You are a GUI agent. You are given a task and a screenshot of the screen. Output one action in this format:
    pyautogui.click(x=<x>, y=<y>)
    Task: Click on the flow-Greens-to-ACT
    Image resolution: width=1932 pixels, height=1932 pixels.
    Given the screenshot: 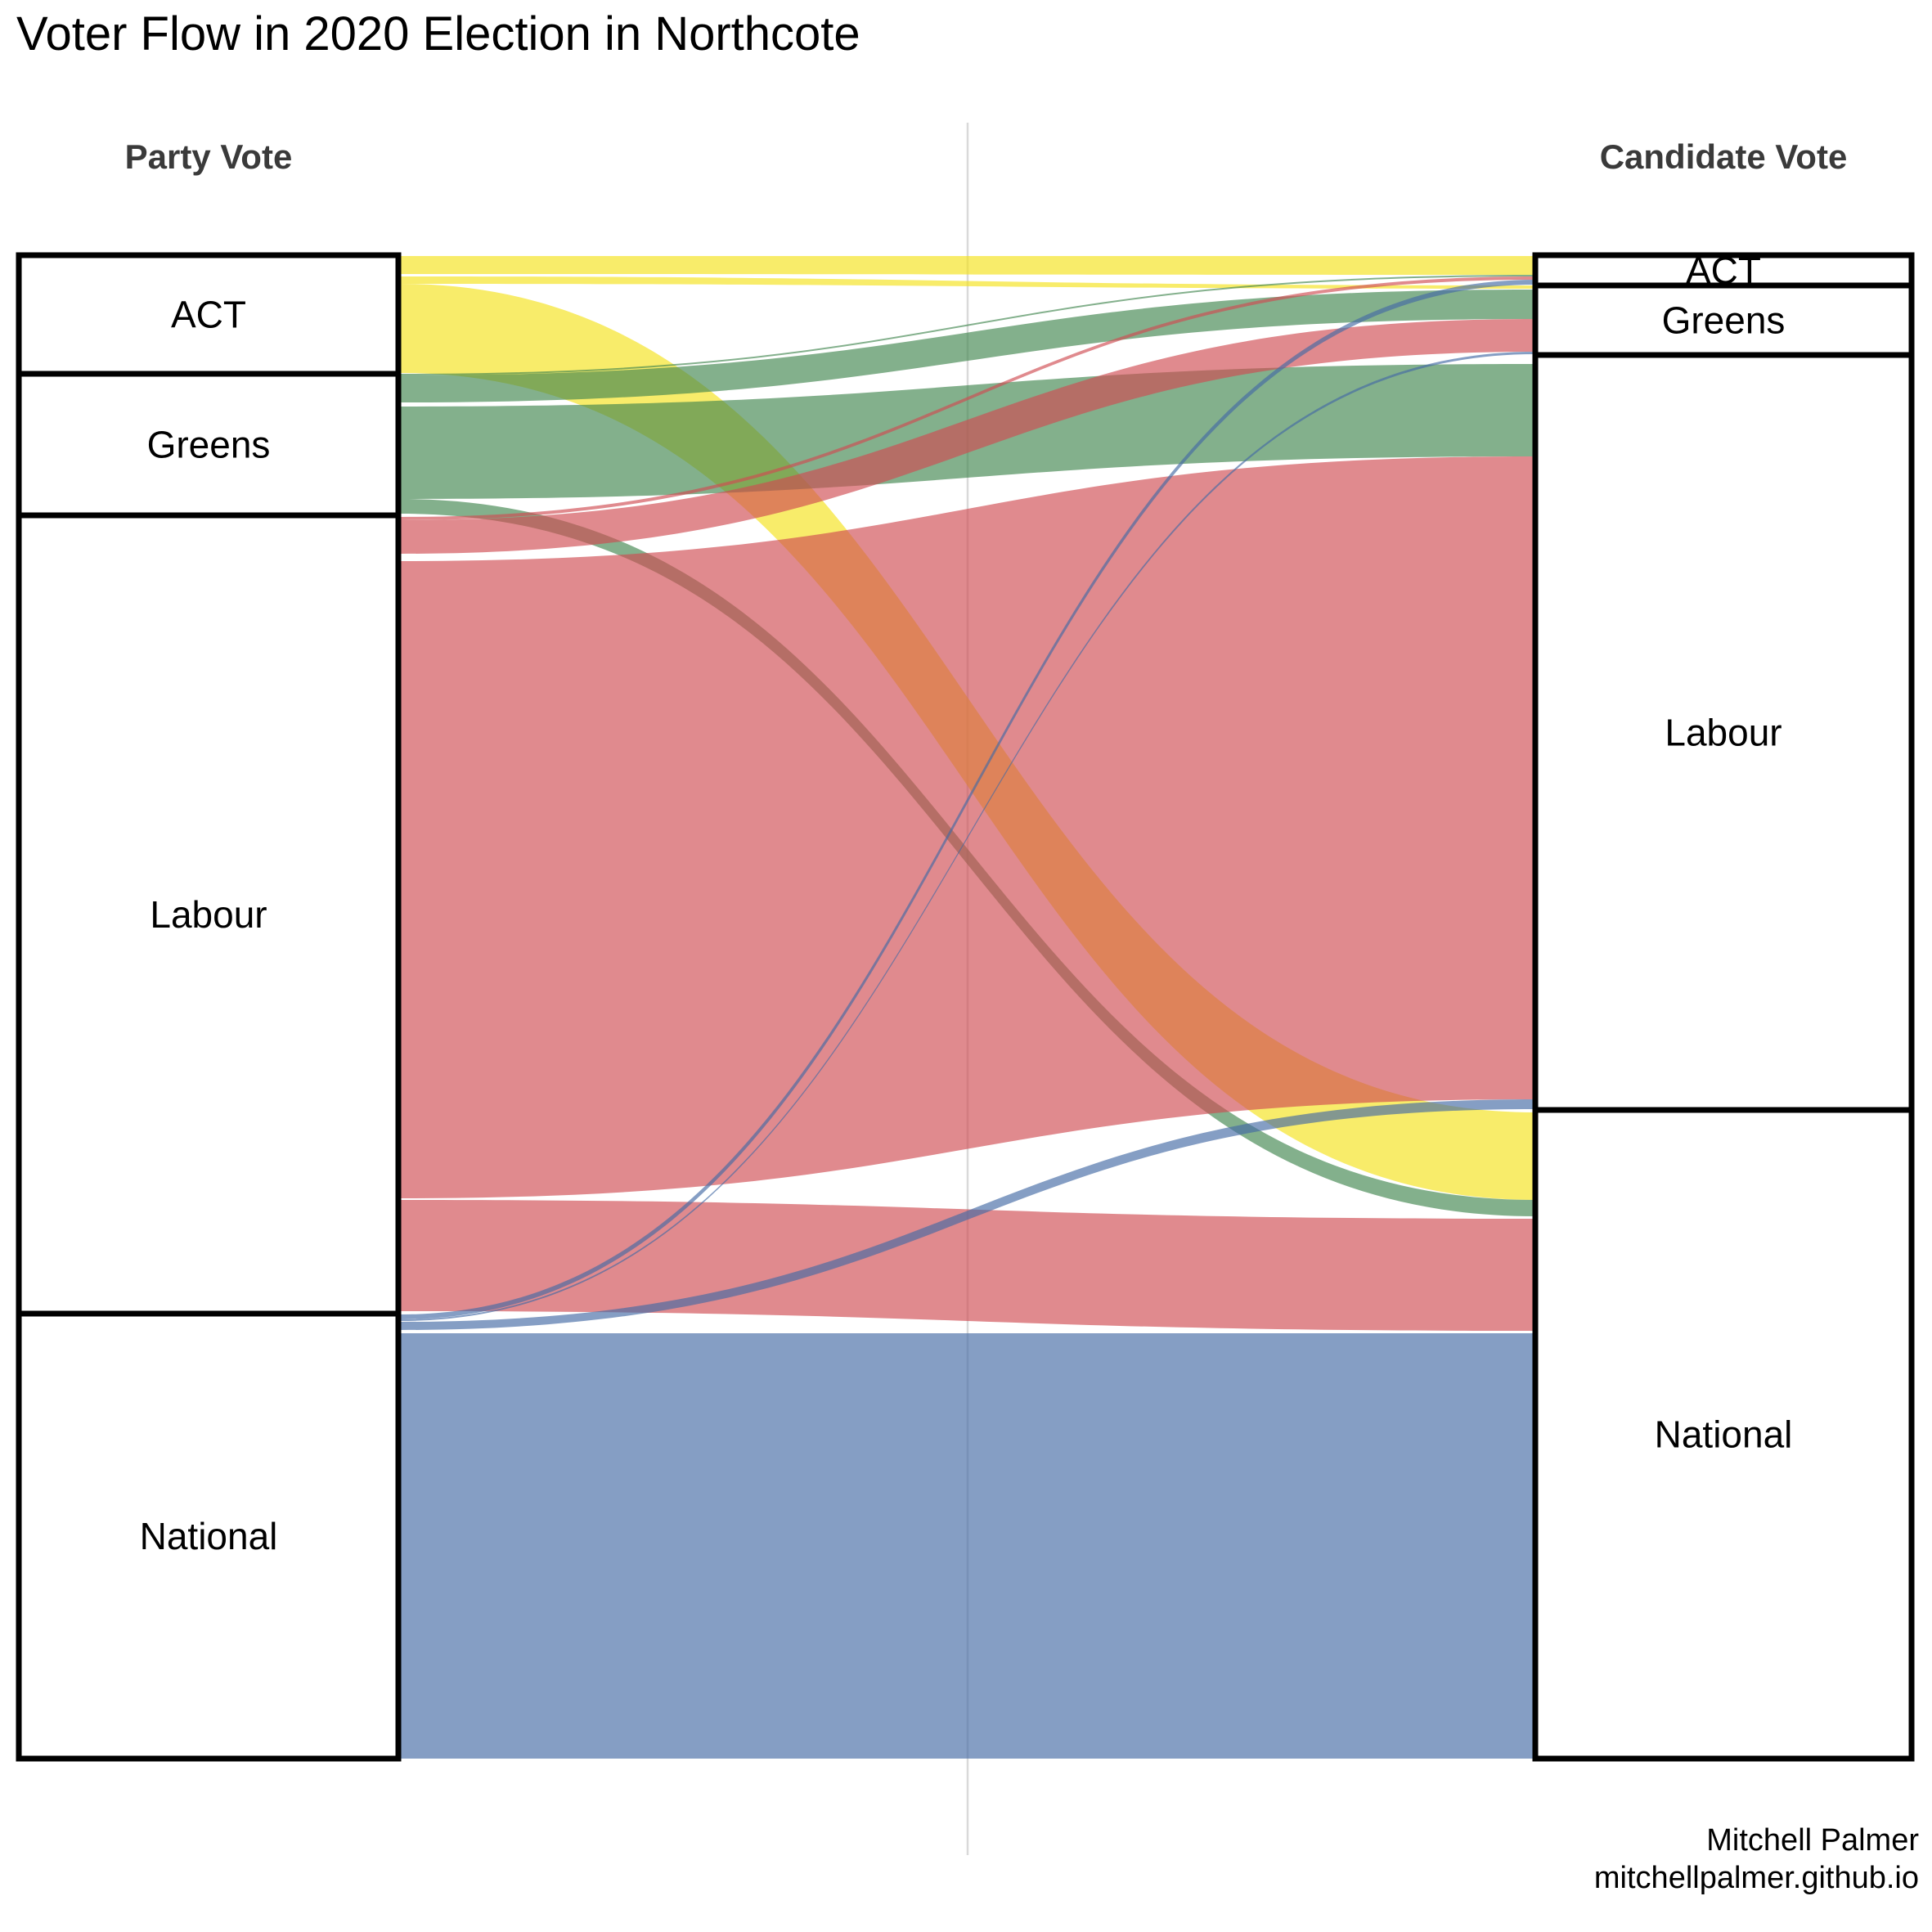 What is the action you would take?
    pyautogui.click(x=968, y=325)
    